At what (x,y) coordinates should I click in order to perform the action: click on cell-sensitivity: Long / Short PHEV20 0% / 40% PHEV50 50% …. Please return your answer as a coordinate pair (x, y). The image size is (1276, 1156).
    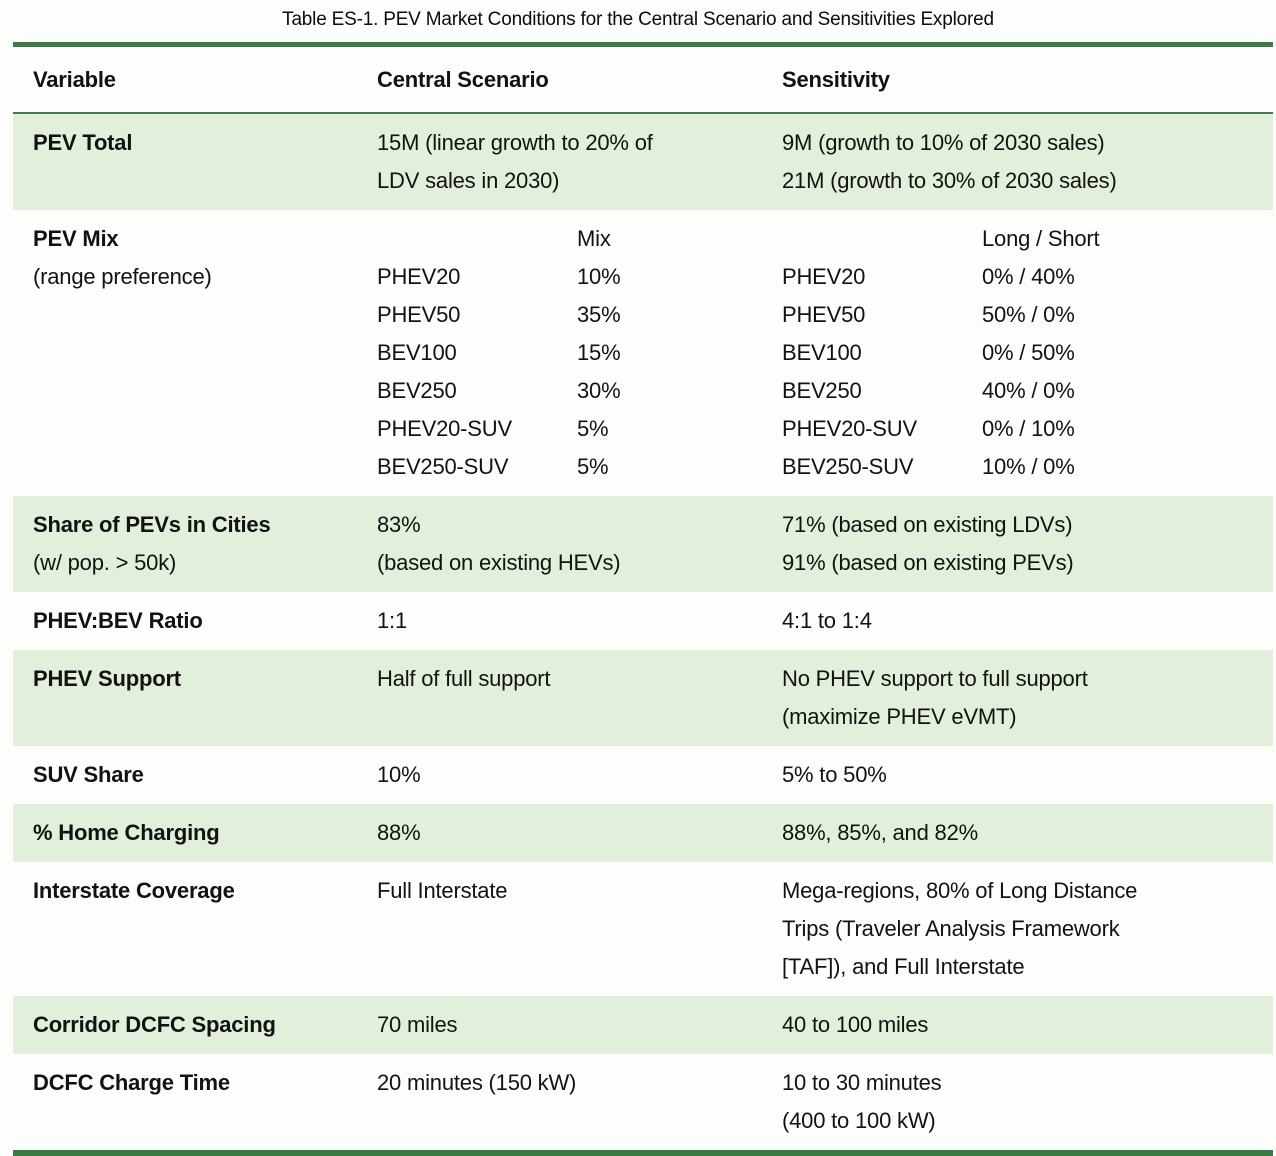
    Looking at the image, I should click on (1021, 353).